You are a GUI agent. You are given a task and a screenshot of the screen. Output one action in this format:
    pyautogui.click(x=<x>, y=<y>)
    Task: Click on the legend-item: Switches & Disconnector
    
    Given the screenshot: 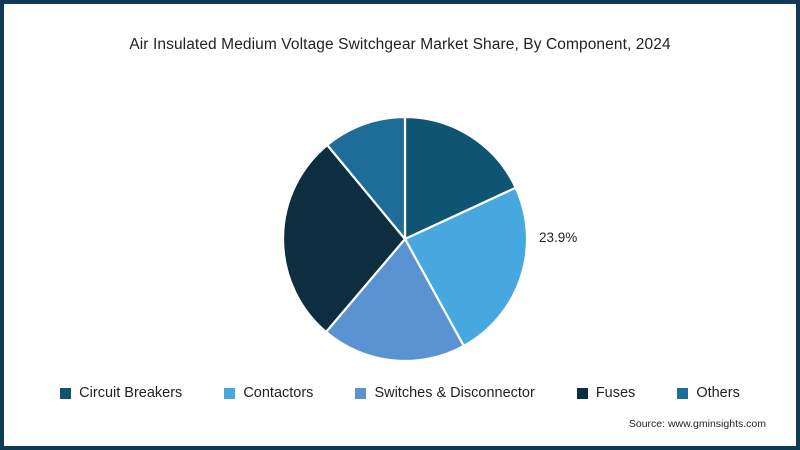 What is the action you would take?
    pyautogui.click(x=445, y=393)
    